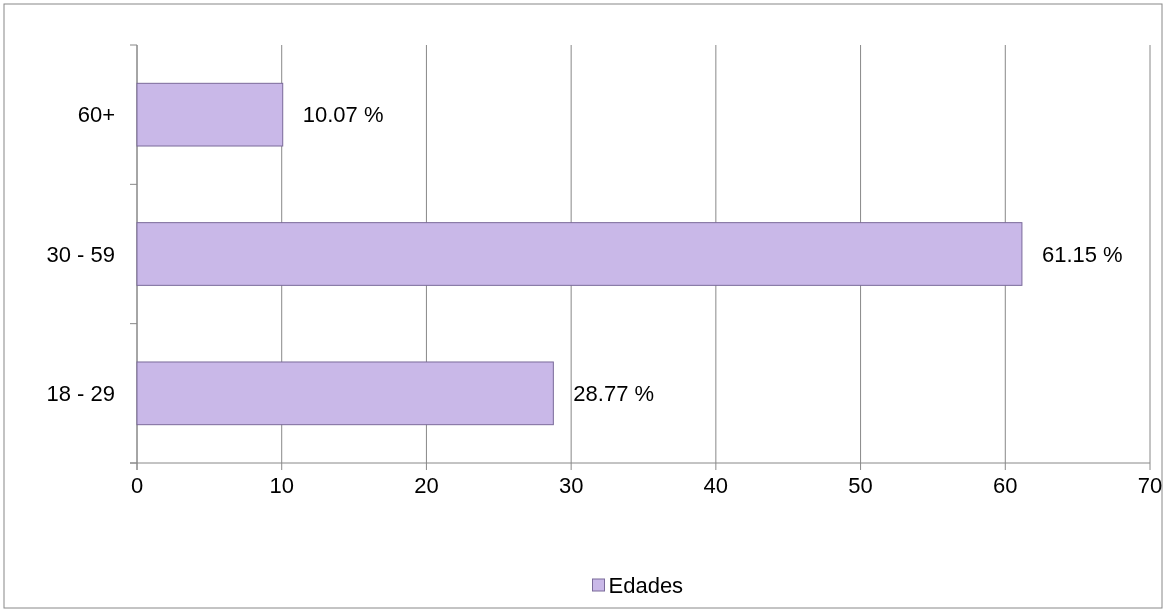 The width and height of the screenshot is (1164, 612). What do you see at coordinates (96, 115) in the screenshot?
I see `y-tick-label: 60+` at bounding box center [96, 115].